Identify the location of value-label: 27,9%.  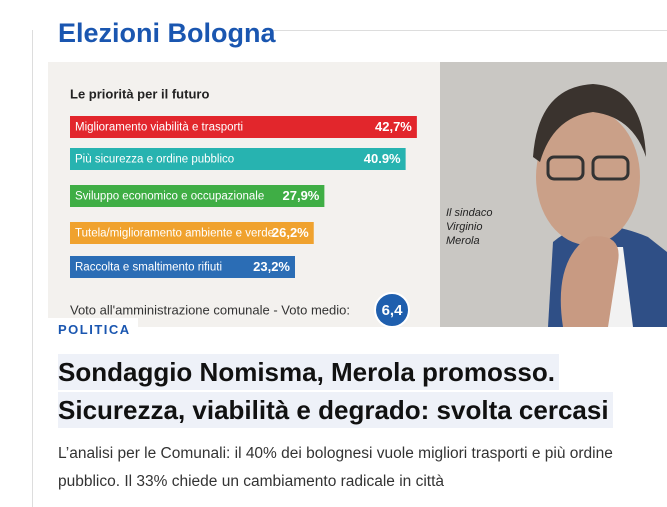
(301, 195).